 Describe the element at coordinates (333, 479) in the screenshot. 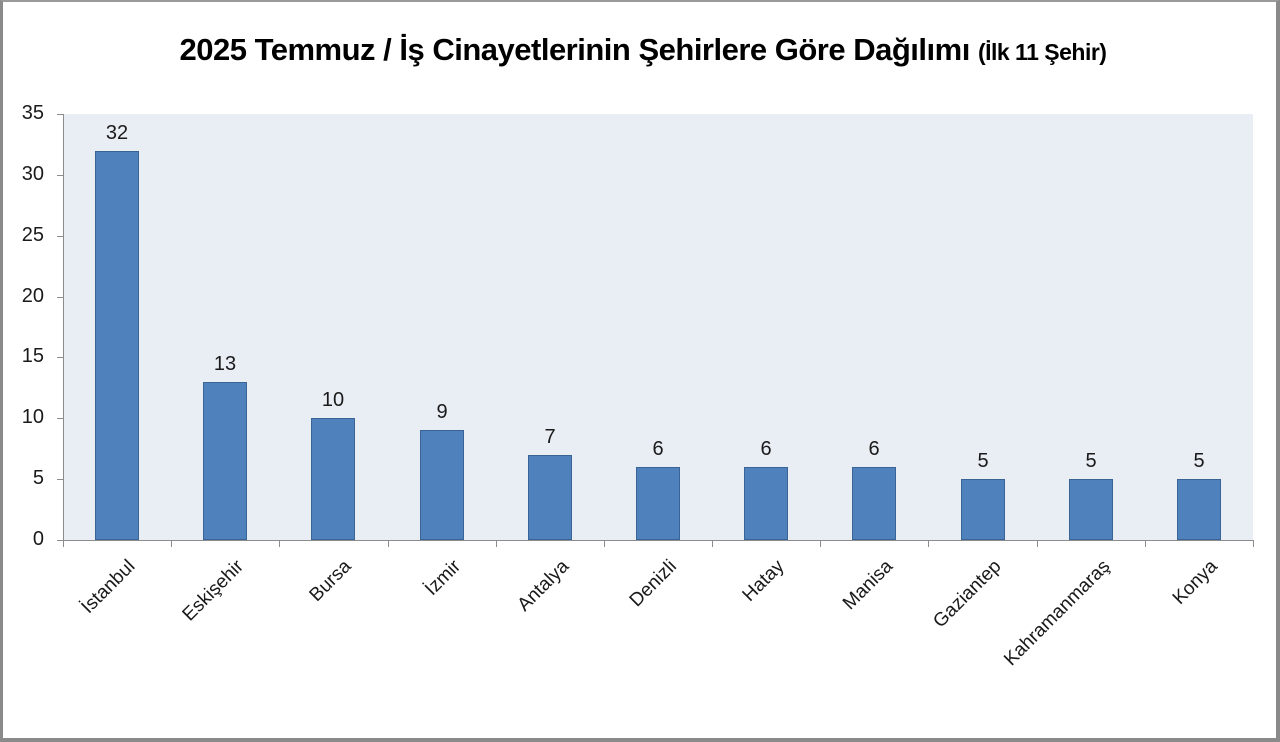

I see `bar-bursa` at that location.